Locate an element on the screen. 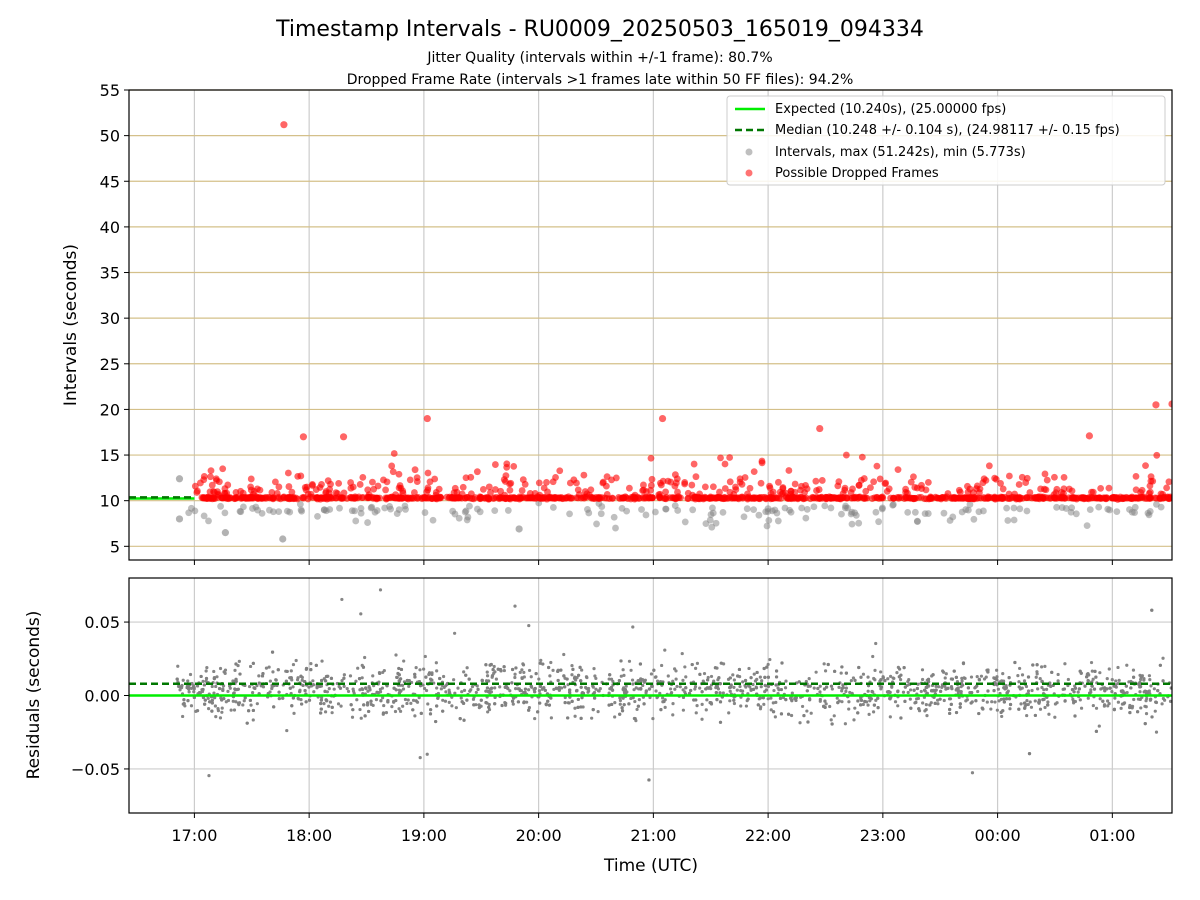  x-tick-label: 21:00 is located at coordinates (653, 835).